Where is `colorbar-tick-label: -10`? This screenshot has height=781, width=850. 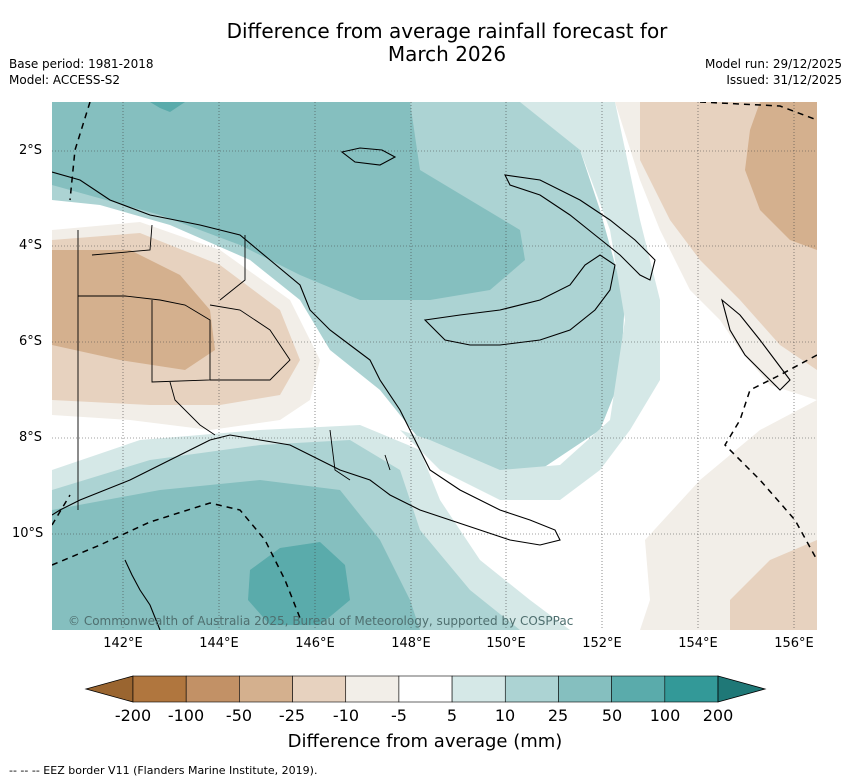
colorbar-tick-label: -10 is located at coordinates (346, 715).